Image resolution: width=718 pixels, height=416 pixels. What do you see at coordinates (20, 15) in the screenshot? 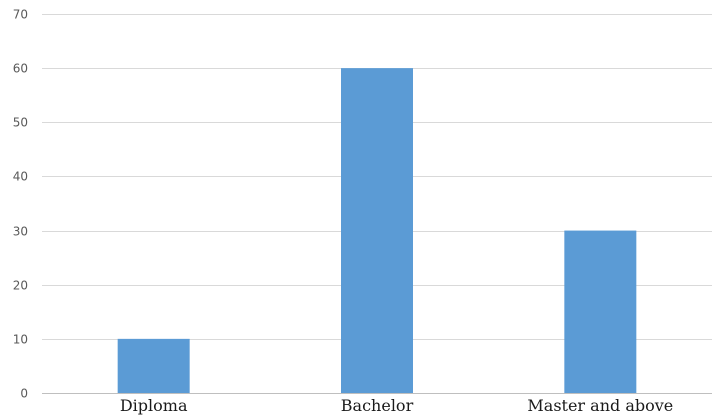
I see `y-tick-label: 70` at bounding box center [20, 15].